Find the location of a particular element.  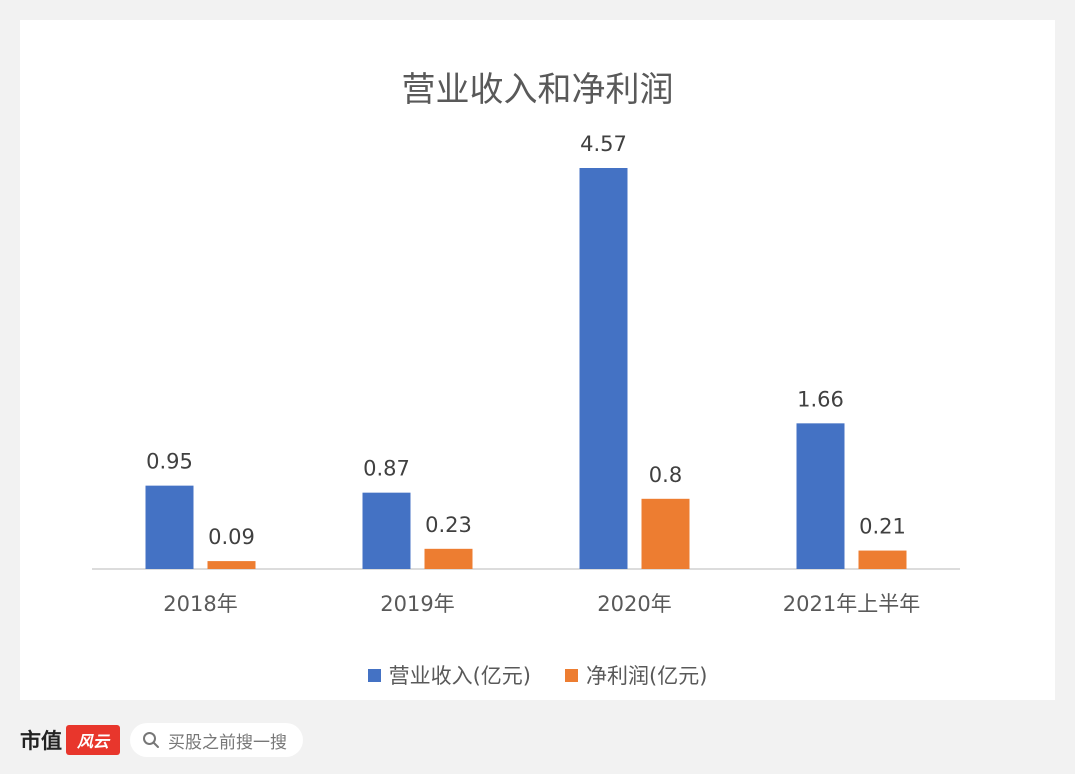

legend-swatch-revenue is located at coordinates (374, 675).